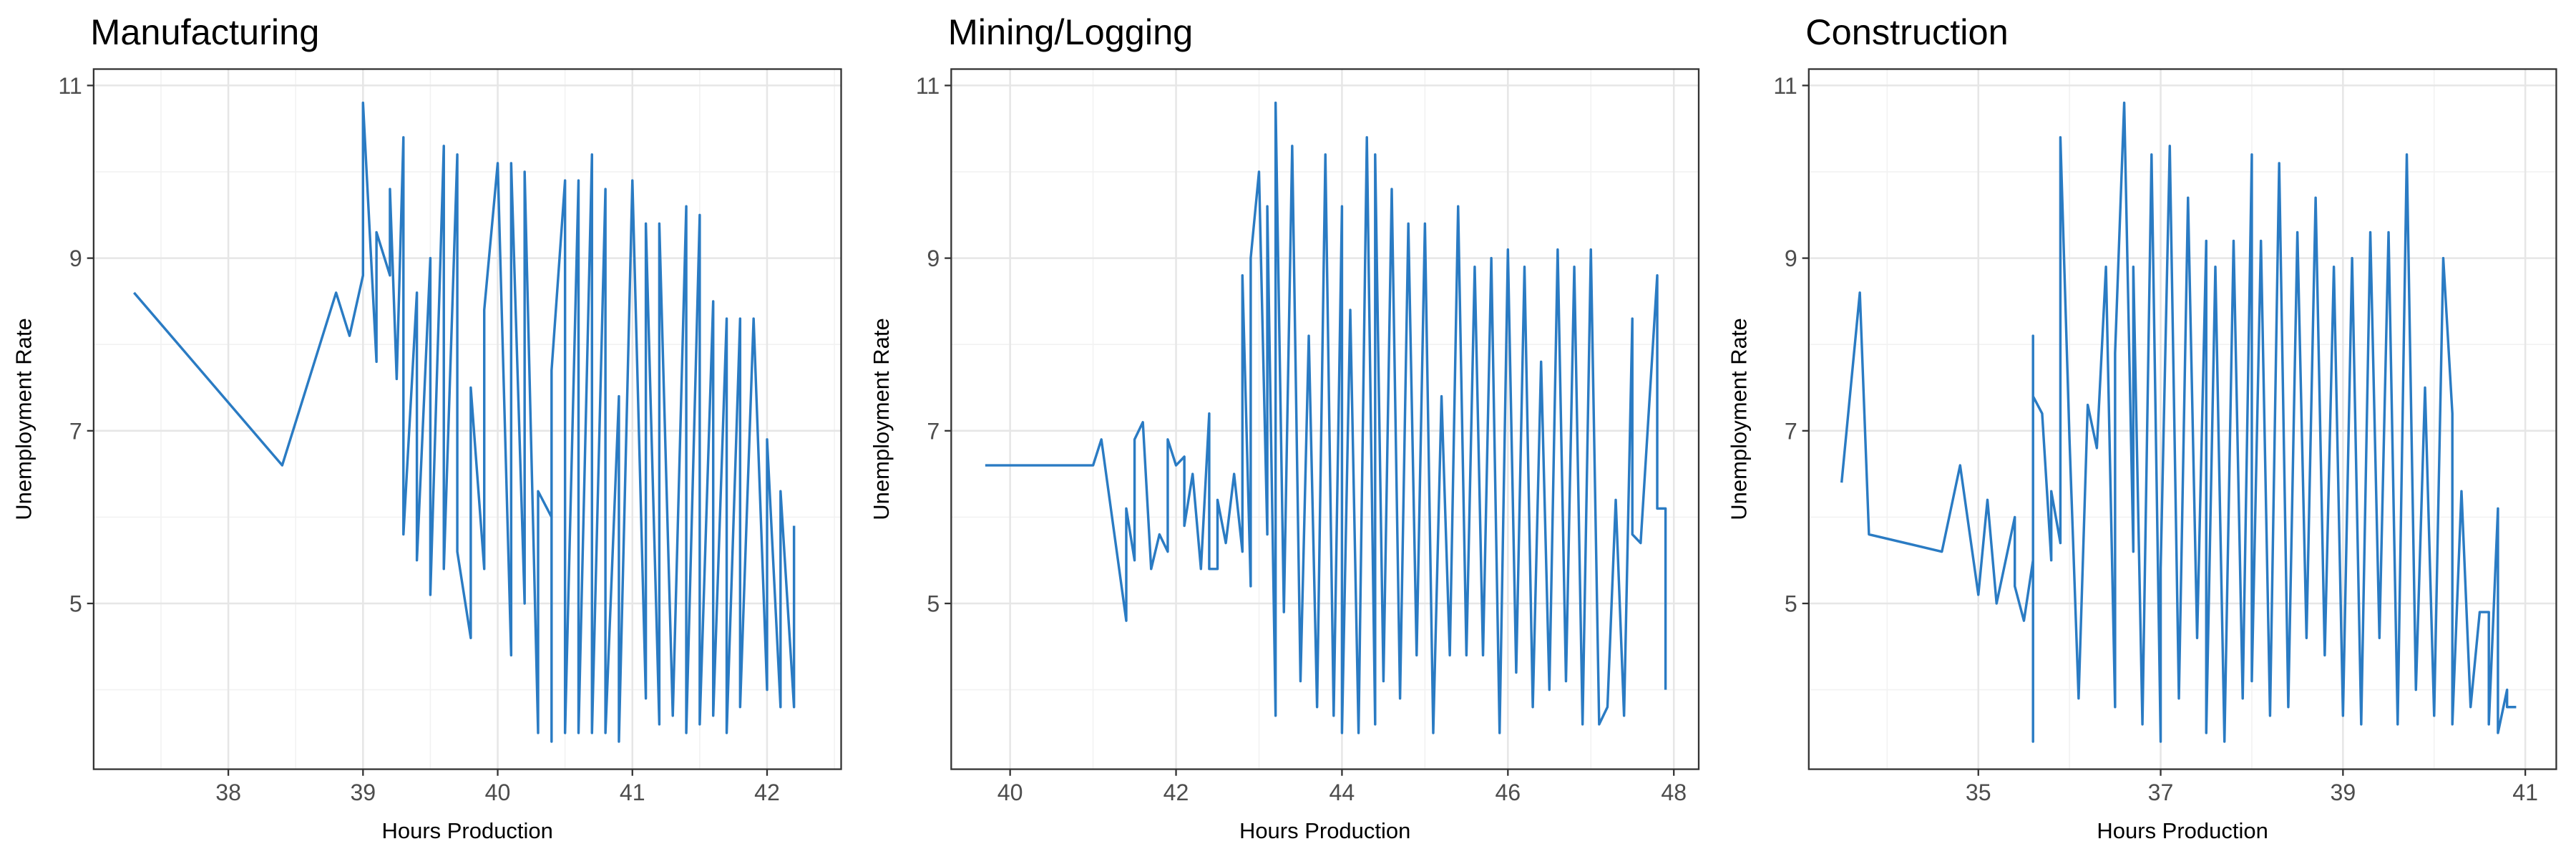 This screenshot has width=2576, height=859. Describe the element at coordinates (1674, 792) in the screenshot. I see `x-tick-label: 48` at that location.